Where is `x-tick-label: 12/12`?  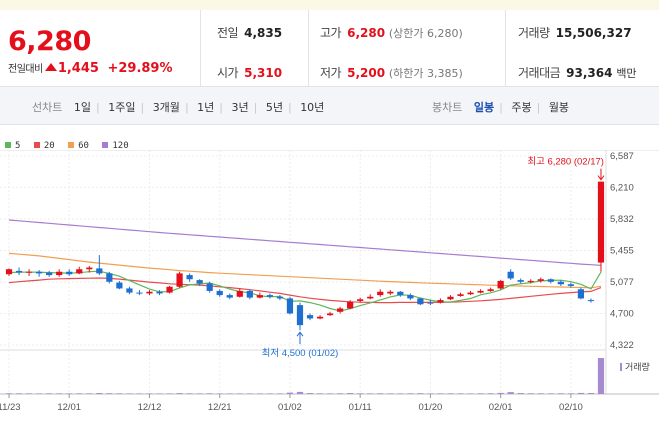
x-tick-label: 12/12 is located at coordinates (150, 407).